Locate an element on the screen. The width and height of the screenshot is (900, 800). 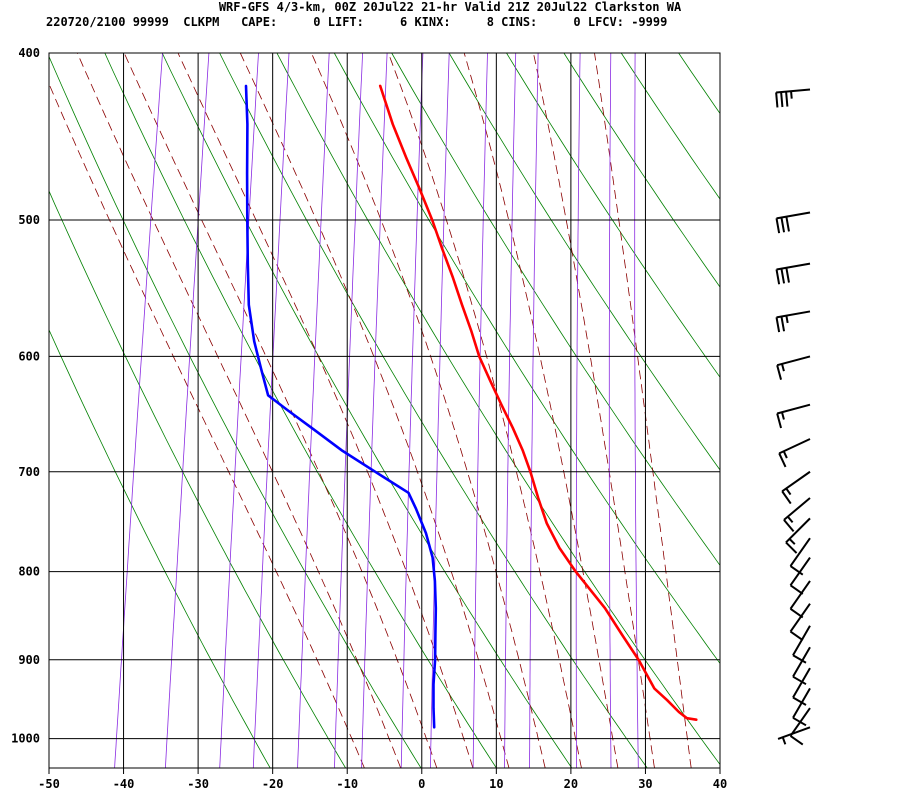
temperature-tick-label: -50 is located at coordinates (49, 784).